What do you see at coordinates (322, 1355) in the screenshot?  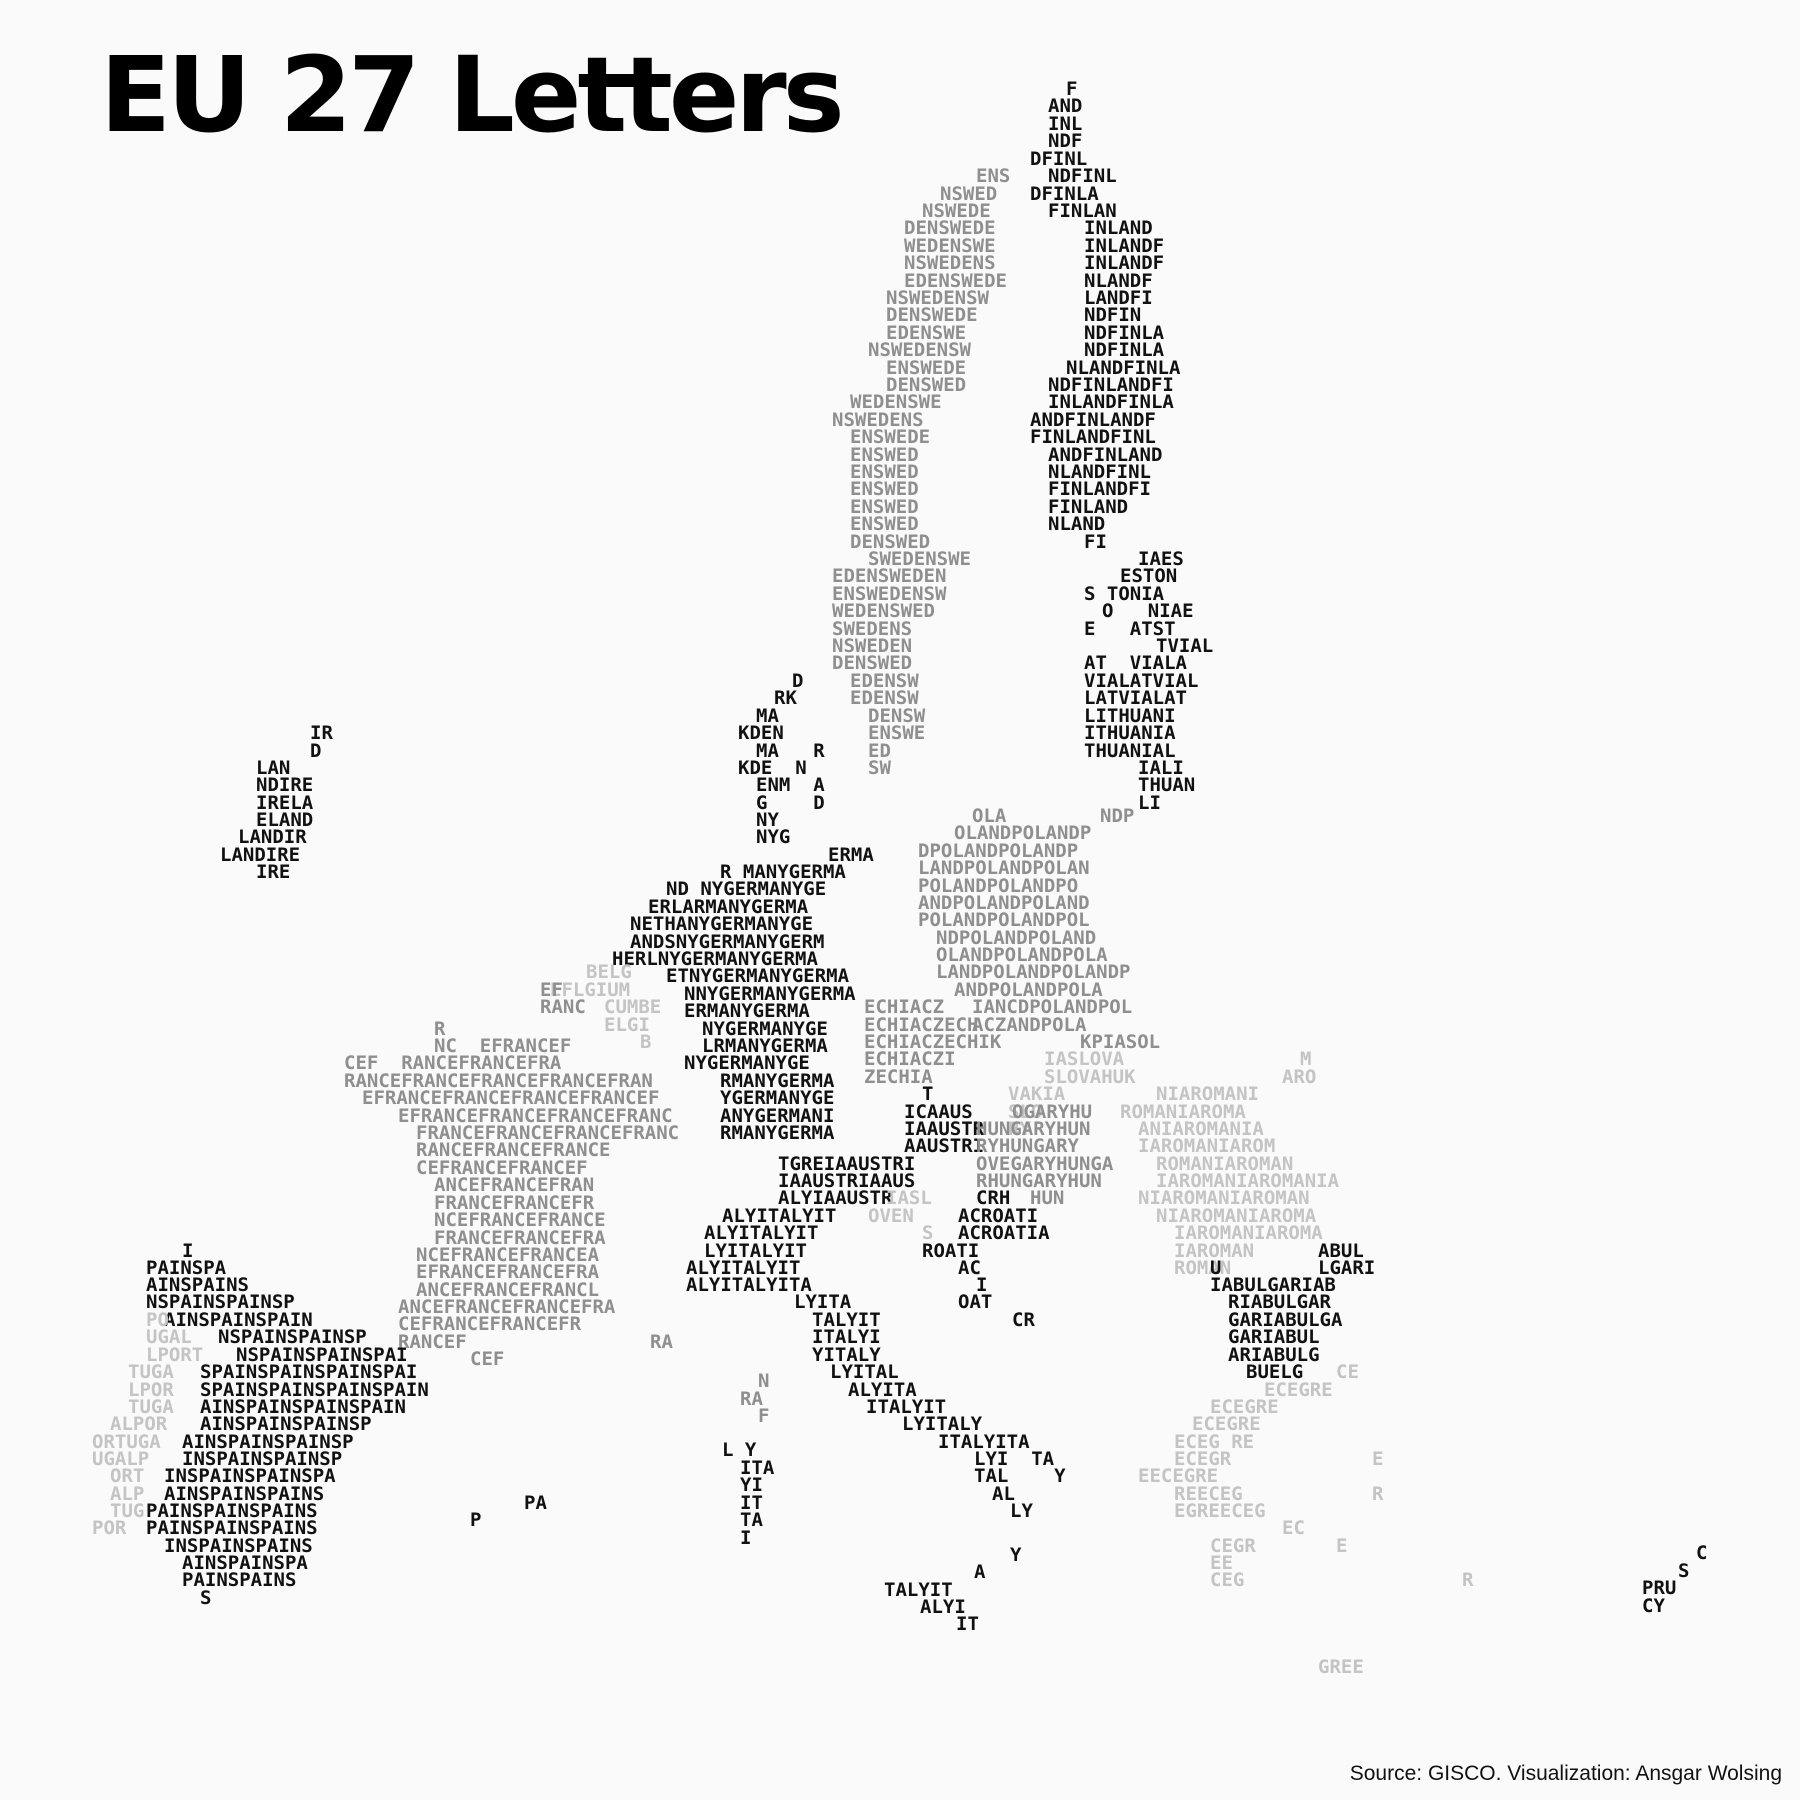 I see `country-letters-spain: NSPAINSPAINSPAI` at bounding box center [322, 1355].